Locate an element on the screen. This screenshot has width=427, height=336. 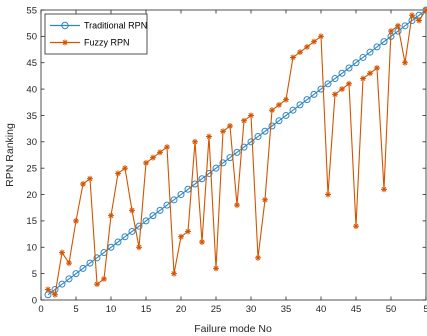
x-tick-label: 15 is located at coordinates (146, 309).